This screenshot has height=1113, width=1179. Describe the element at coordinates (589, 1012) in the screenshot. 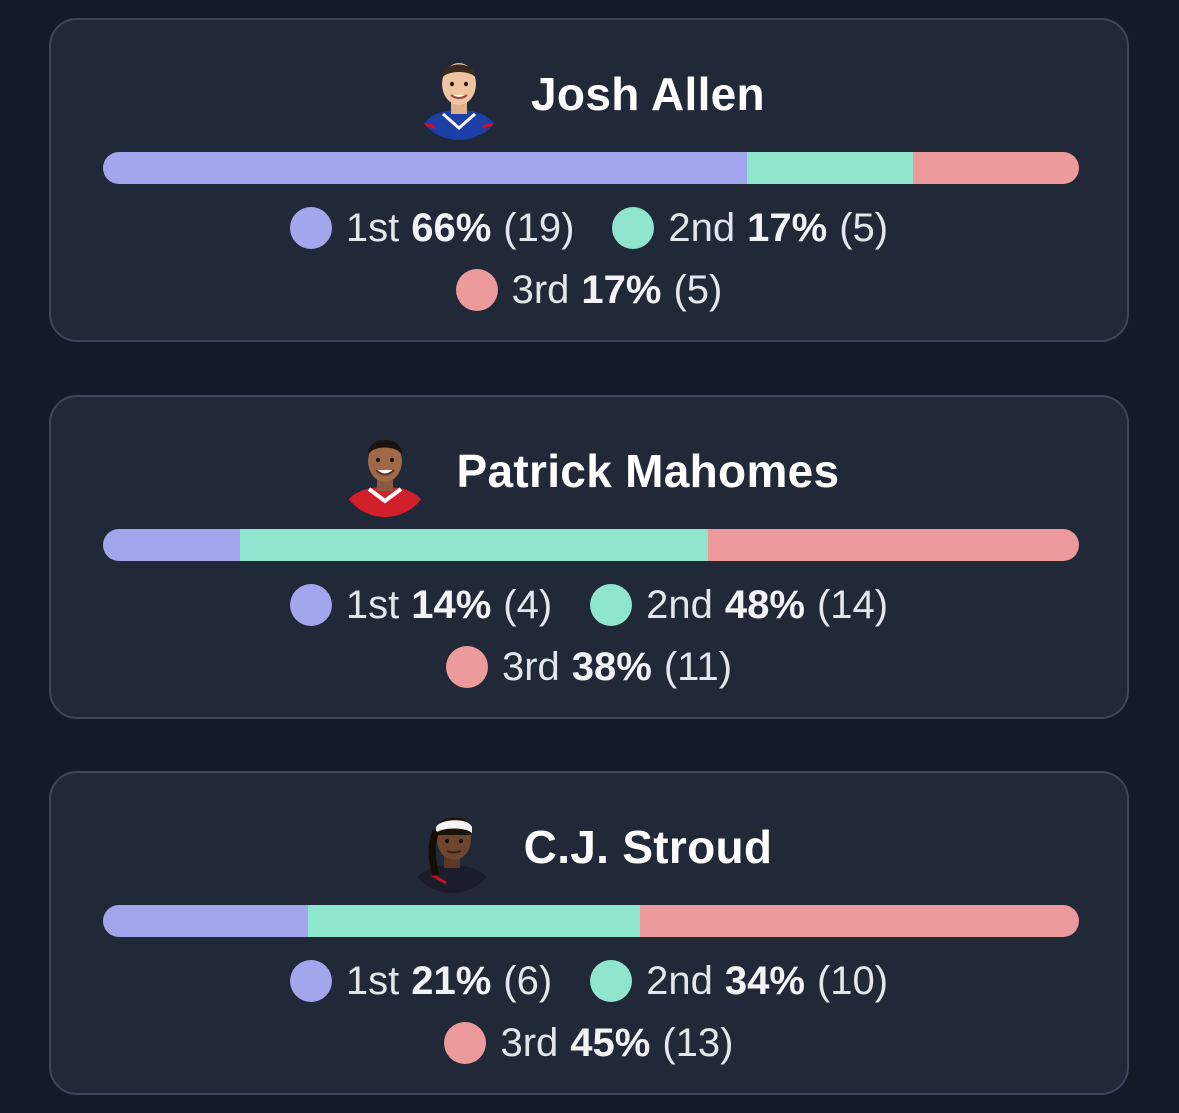

I see `rank-legend: 1st 21% (6) 2nd 34% (10) 3rd 45% (13)` at that location.